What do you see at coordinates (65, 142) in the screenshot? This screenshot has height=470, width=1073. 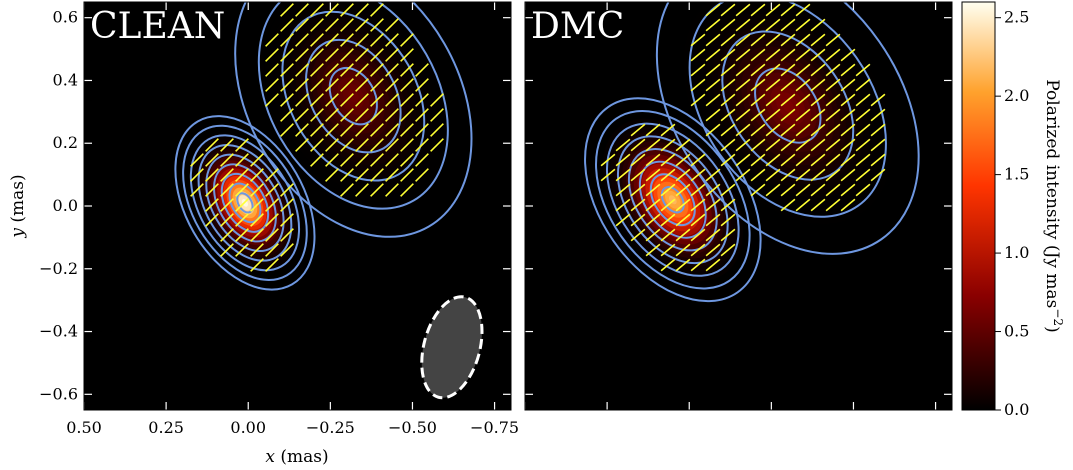 I see `y-tick-label: 0.2` at bounding box center [65, 142].